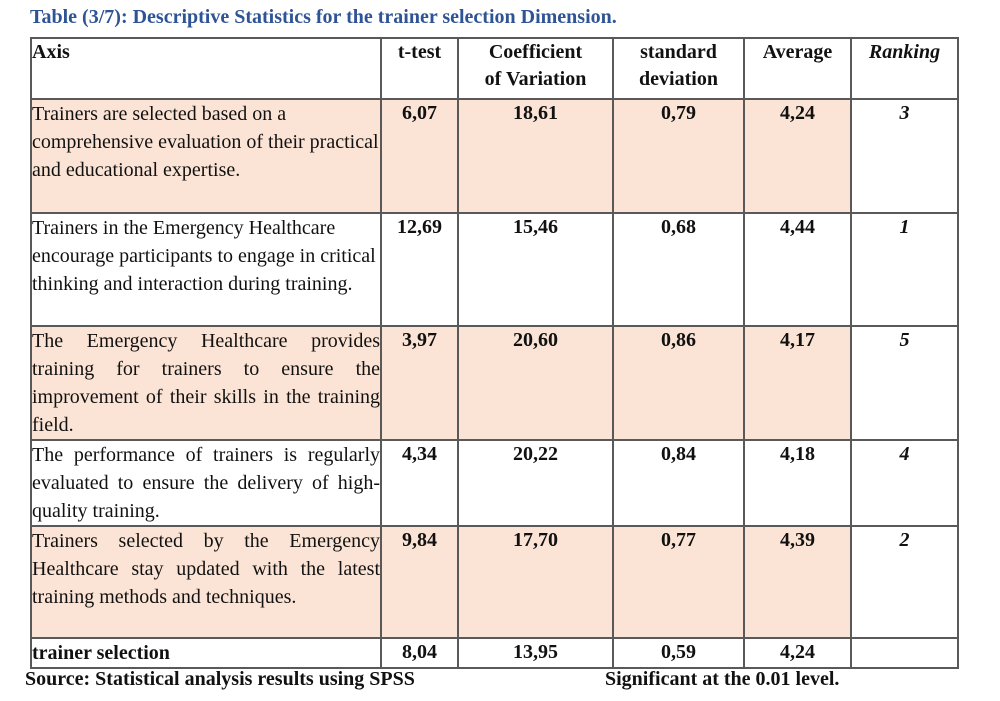 Image resolution: width=1000 pixels, height=701 pixels. Describe the element at coordinates (206, 68) in the screenshot. I see `header-axis: Axis` at that location.